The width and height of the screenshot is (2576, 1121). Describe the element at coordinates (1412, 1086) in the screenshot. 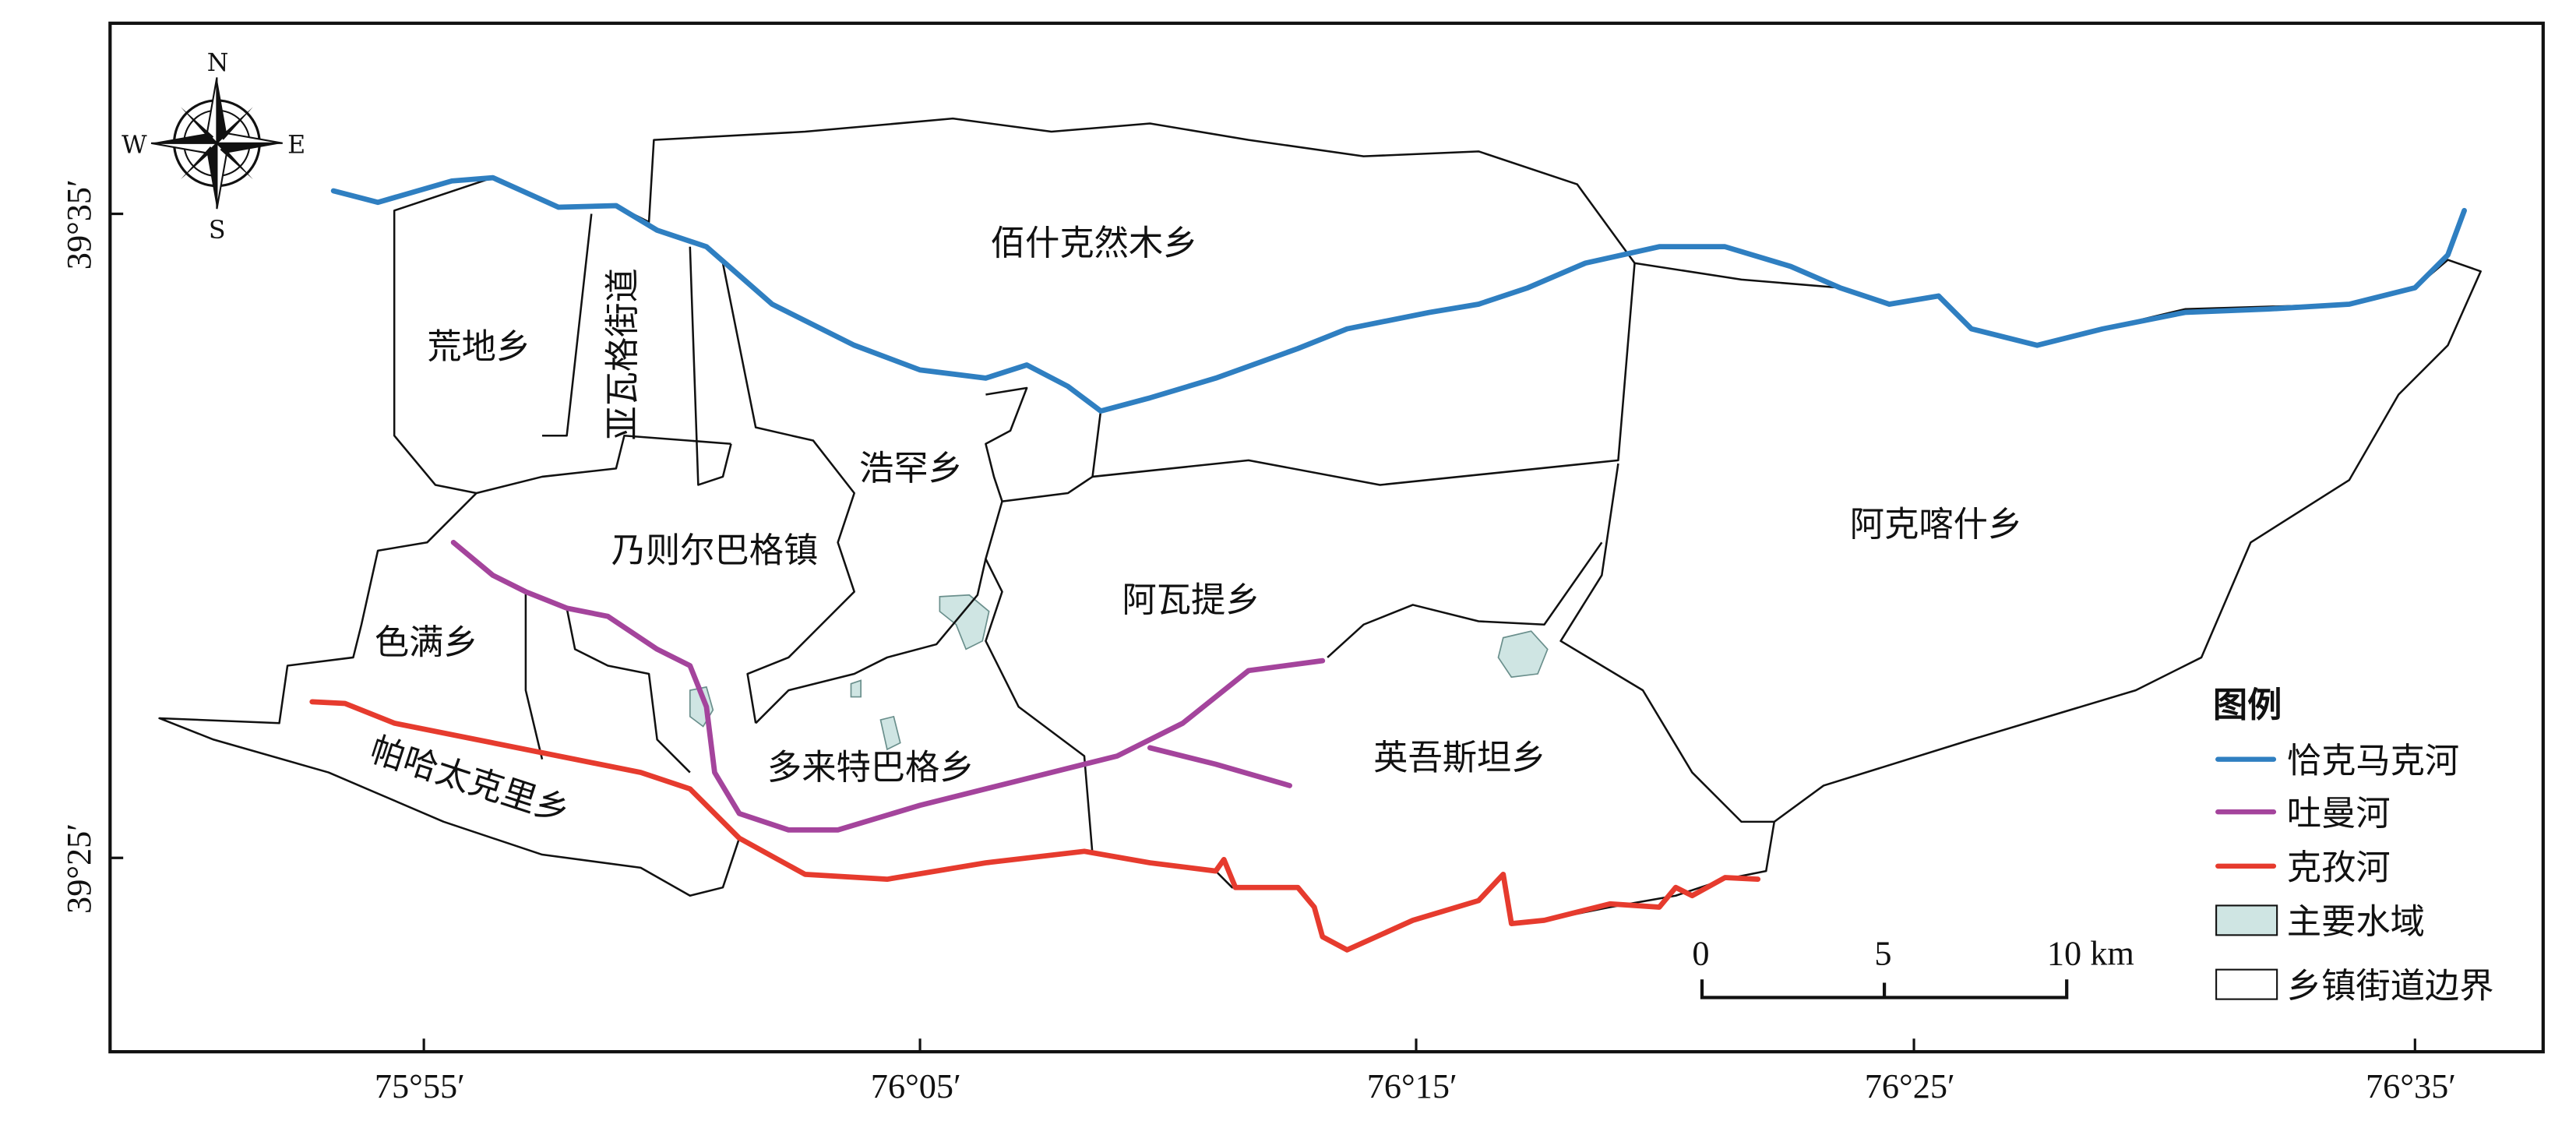

I see `x-tick-label: 76°15′` at that location.